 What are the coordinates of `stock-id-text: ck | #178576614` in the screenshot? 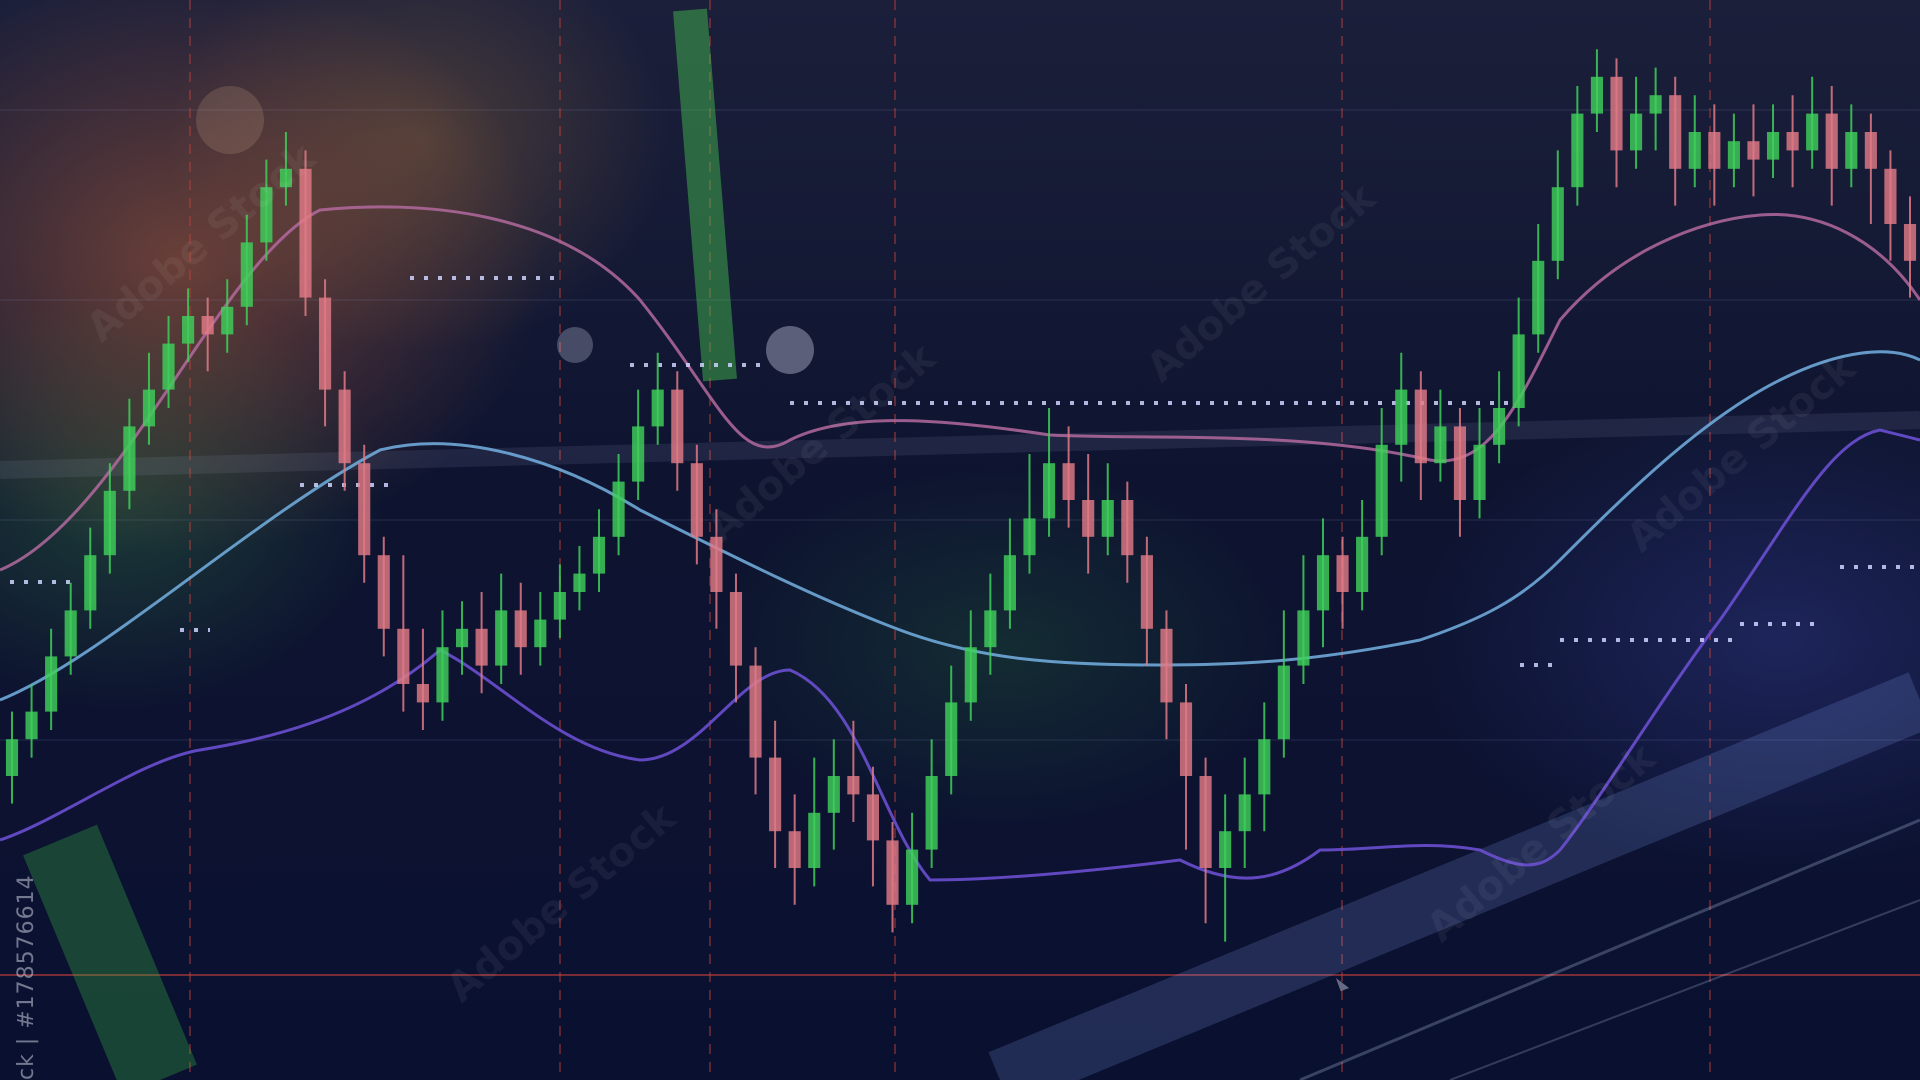 It's located at (26, 977).